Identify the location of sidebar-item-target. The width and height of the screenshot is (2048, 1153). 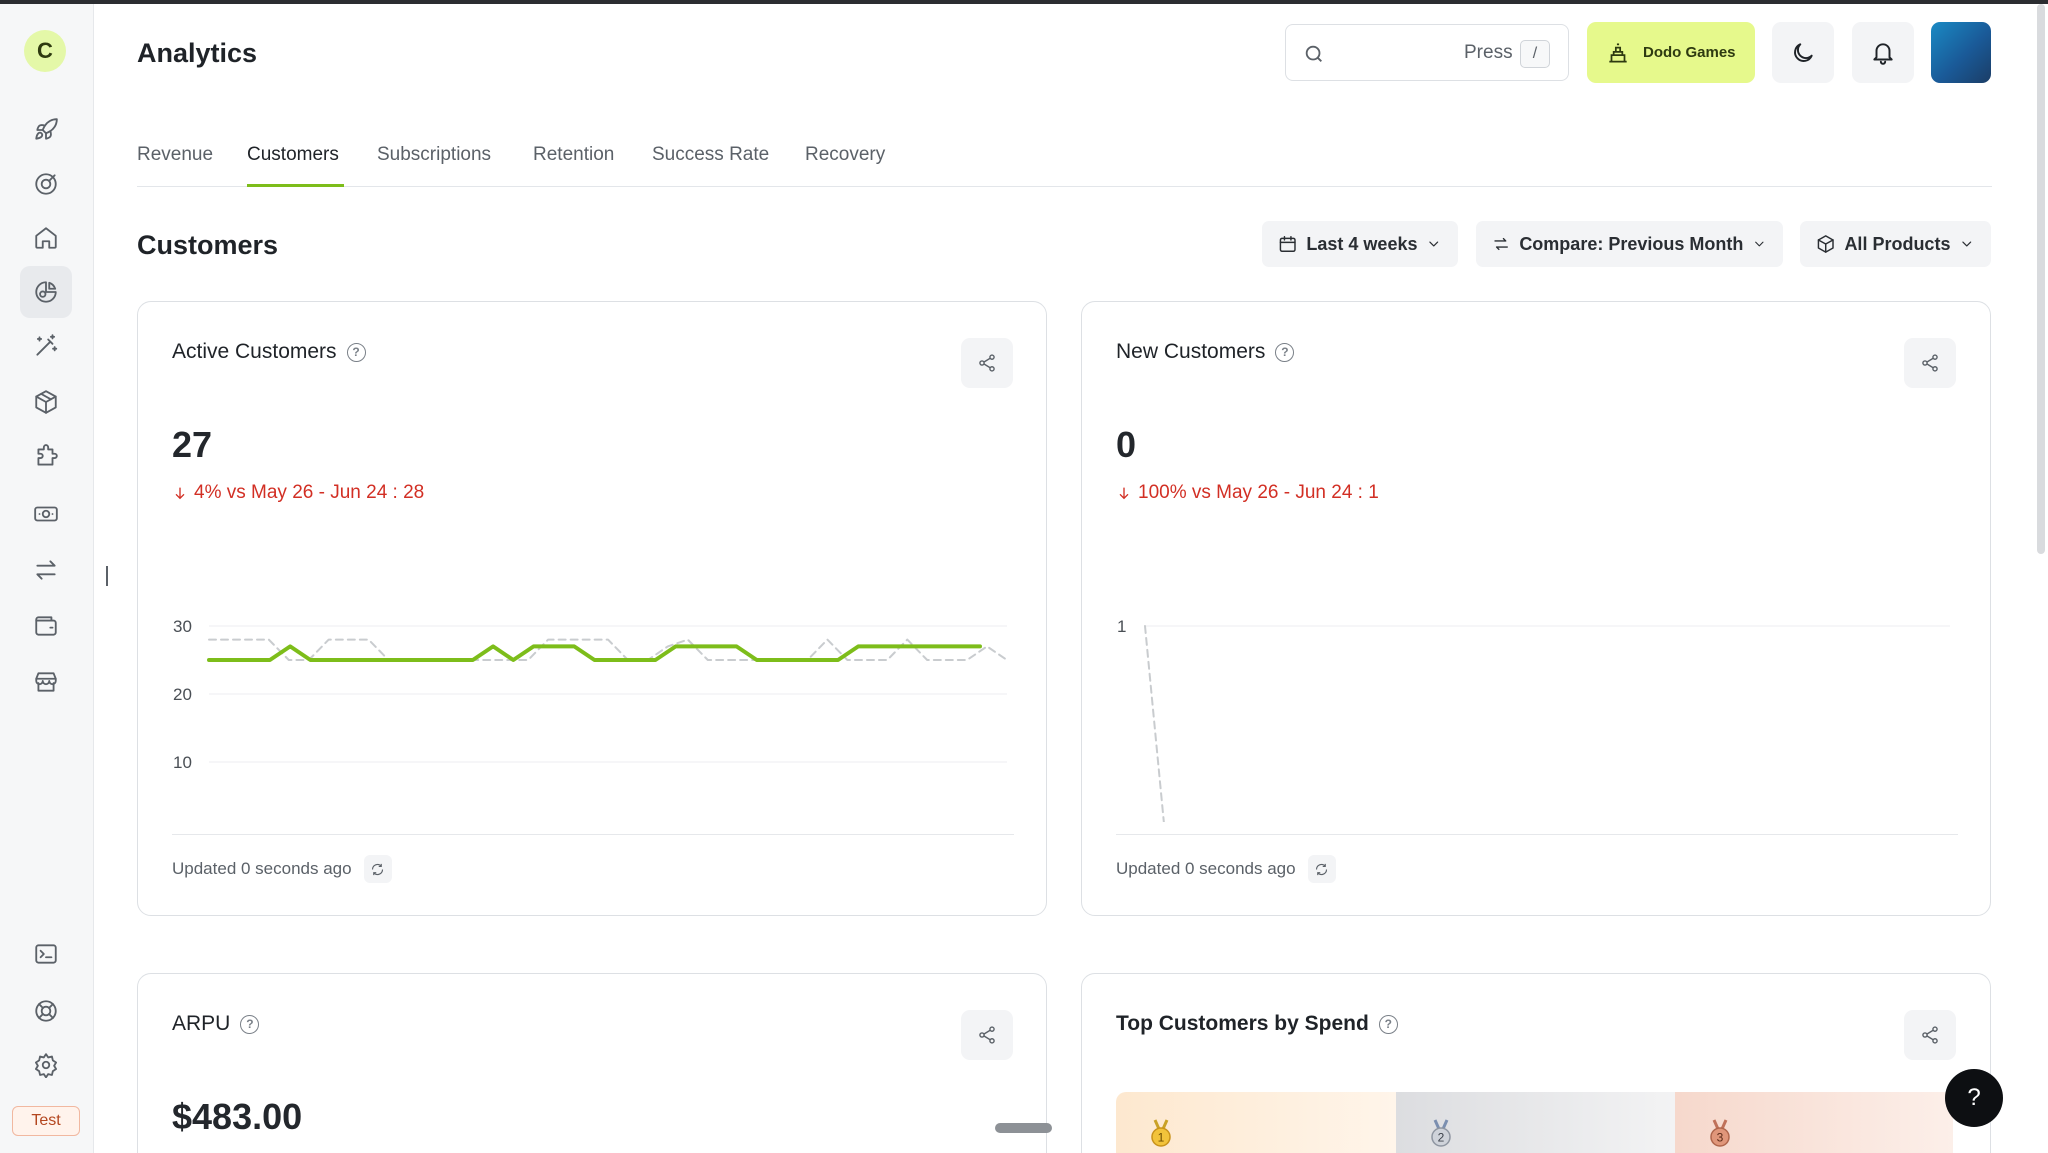
(46, 184).